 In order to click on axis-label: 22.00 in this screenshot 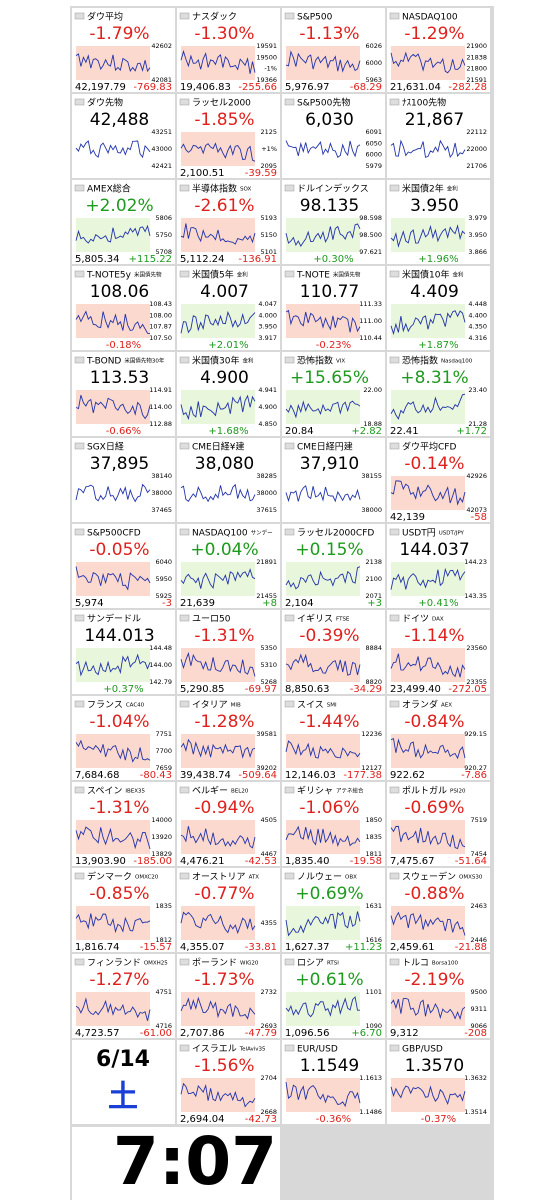, I will do `click(372, 390)`.